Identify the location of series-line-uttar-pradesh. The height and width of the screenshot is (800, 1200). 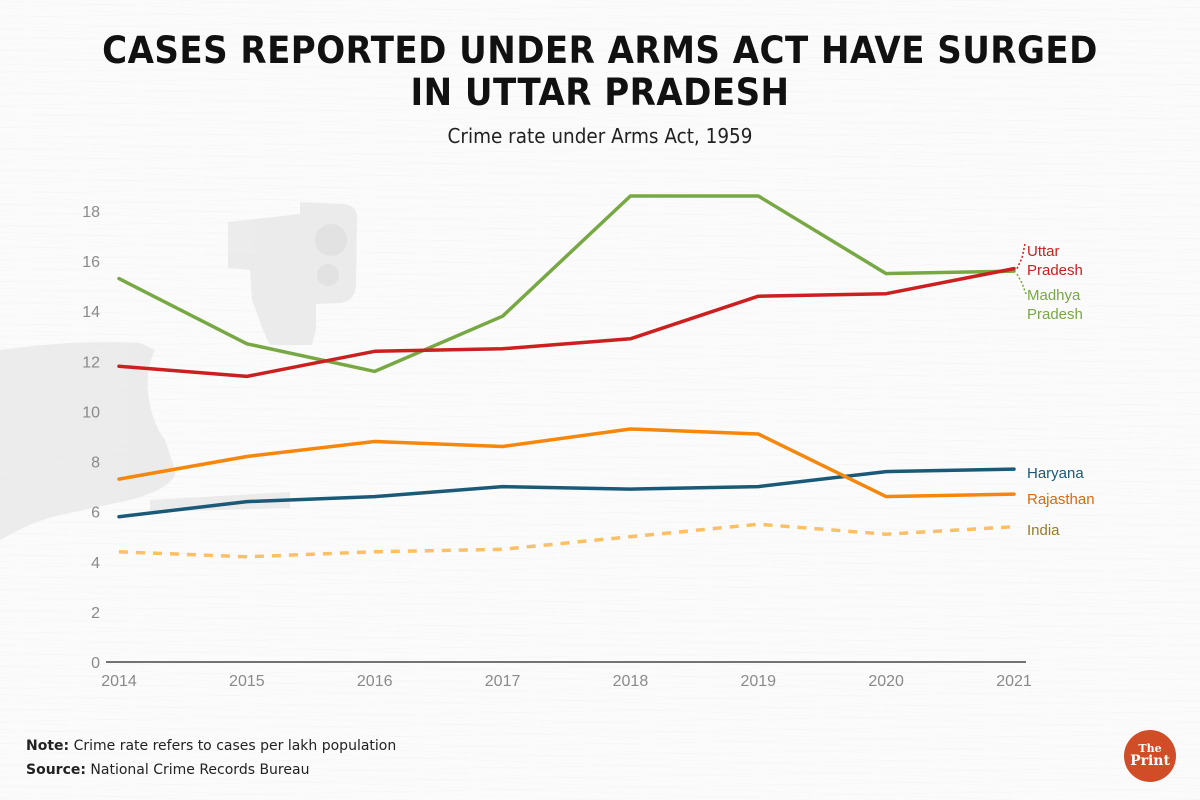
(566, 322).